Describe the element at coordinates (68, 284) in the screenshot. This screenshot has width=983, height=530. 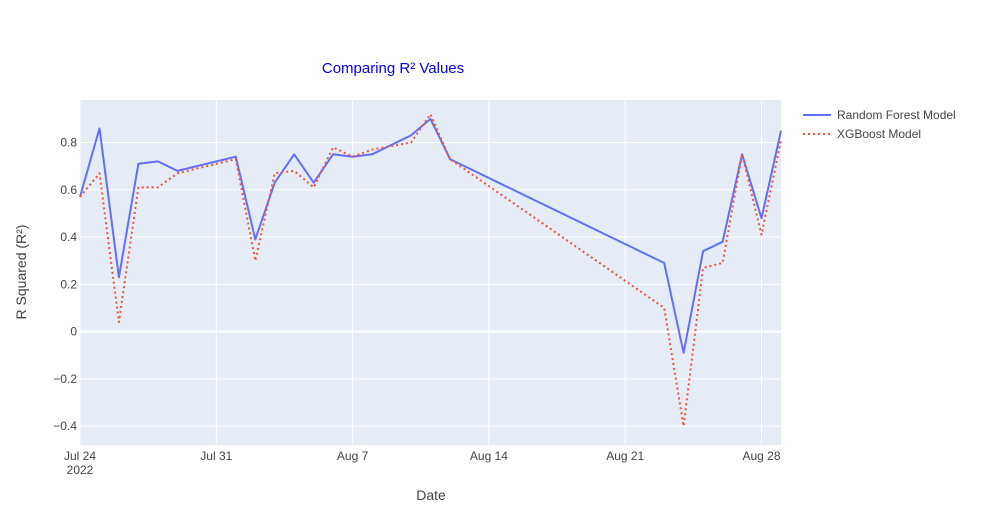
I see `y-tick-label: 0.2` at that location.